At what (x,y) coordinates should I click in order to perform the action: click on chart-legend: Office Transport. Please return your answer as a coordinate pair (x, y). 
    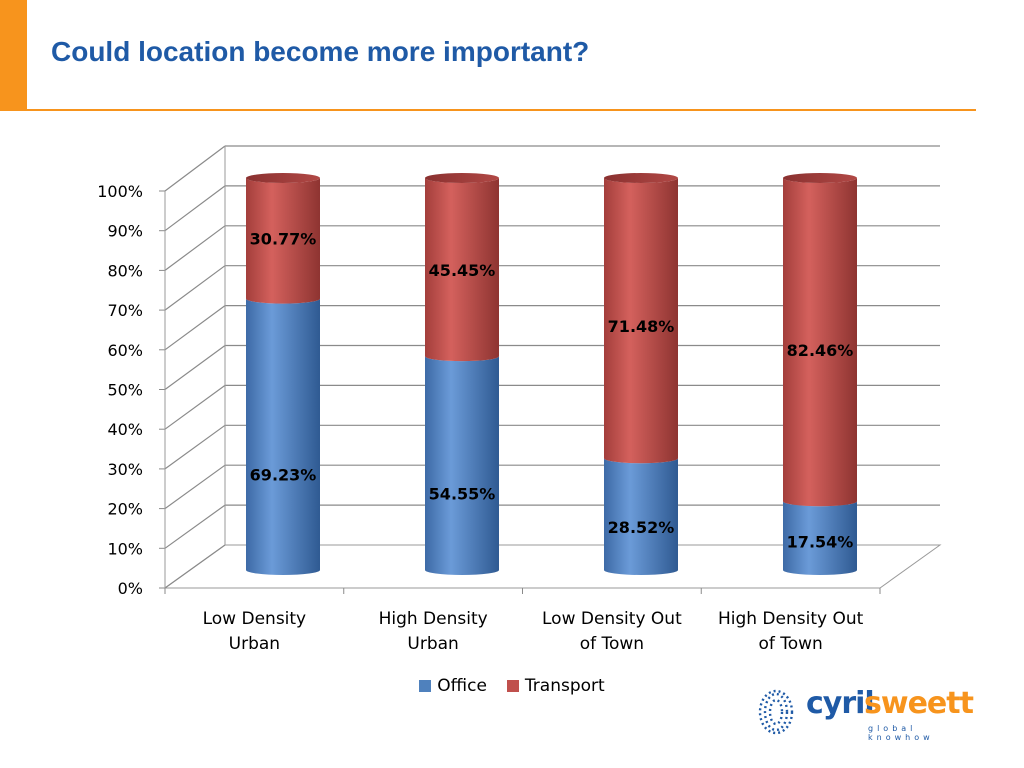
    Looking at the image, I should click on (512, 686).